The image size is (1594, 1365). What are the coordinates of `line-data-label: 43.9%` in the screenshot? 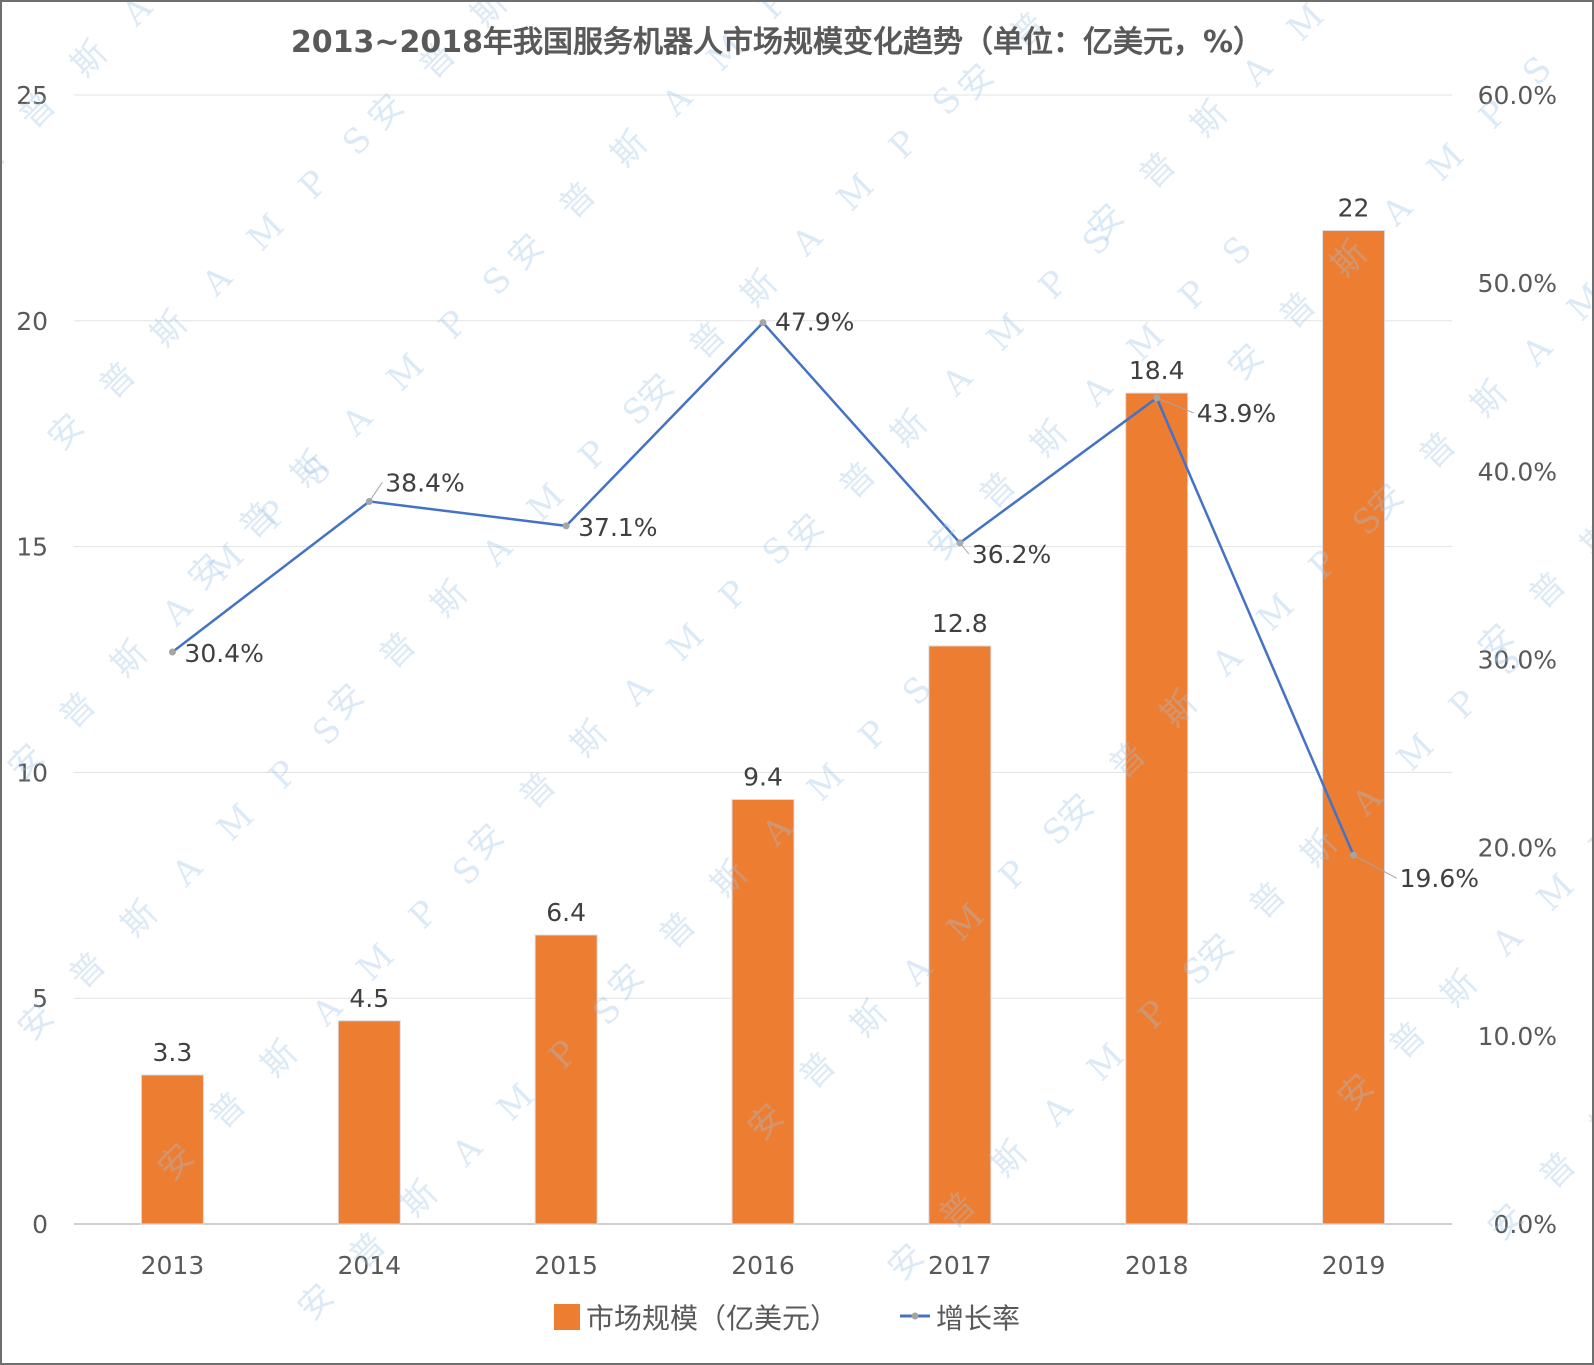 It's located at (1236, 413).